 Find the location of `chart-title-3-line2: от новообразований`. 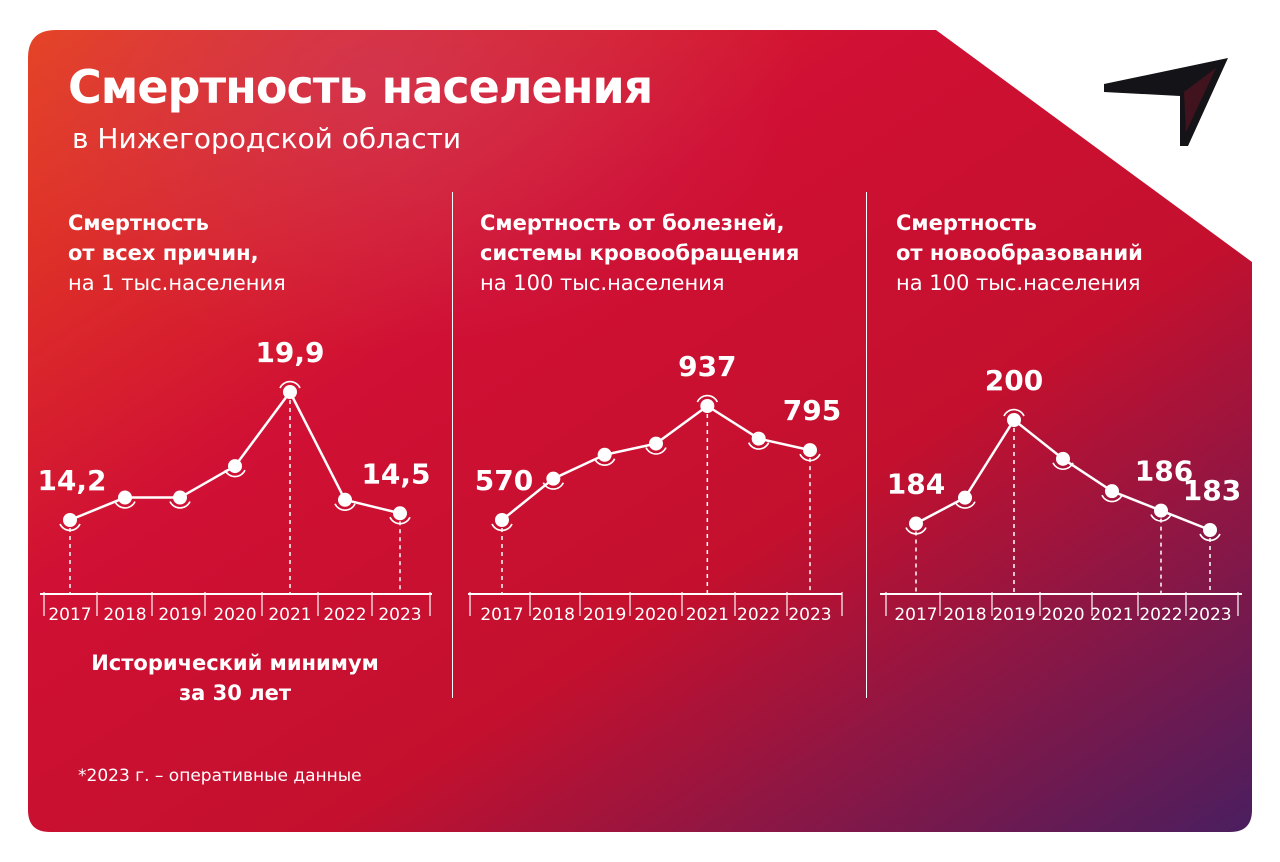

chart-title-3-line2: от новообразований is located at coordinates (1019, 253).